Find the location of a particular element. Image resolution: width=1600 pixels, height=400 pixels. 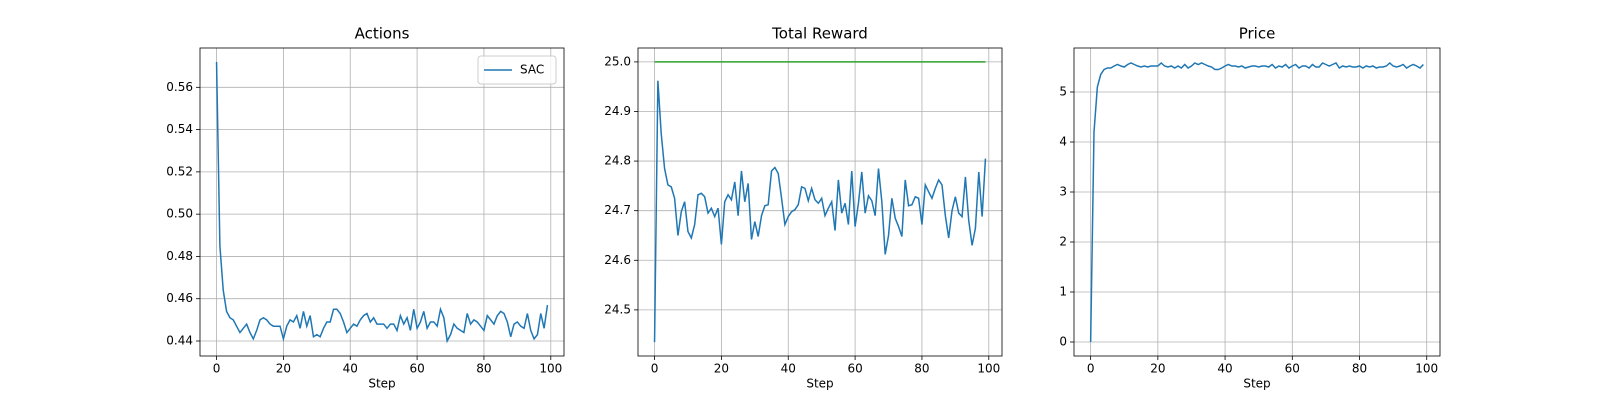

y-tick-label: 24.9 is located at coordinates (617, 111).